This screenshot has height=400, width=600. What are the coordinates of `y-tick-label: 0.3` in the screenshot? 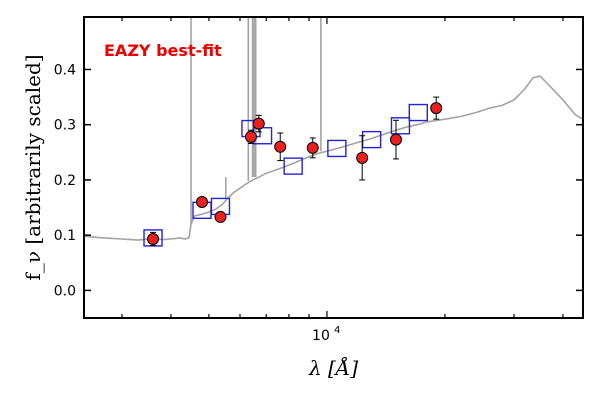 It's located at (65, 126).